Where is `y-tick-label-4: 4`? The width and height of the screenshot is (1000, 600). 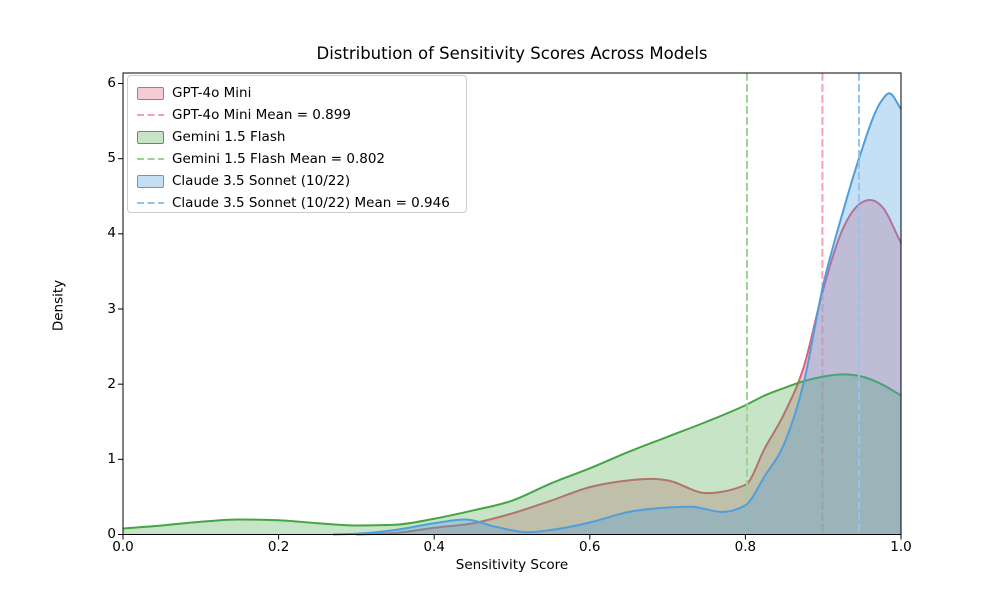
y-tick-label-4: 4 is located at coordinates (111, 233).